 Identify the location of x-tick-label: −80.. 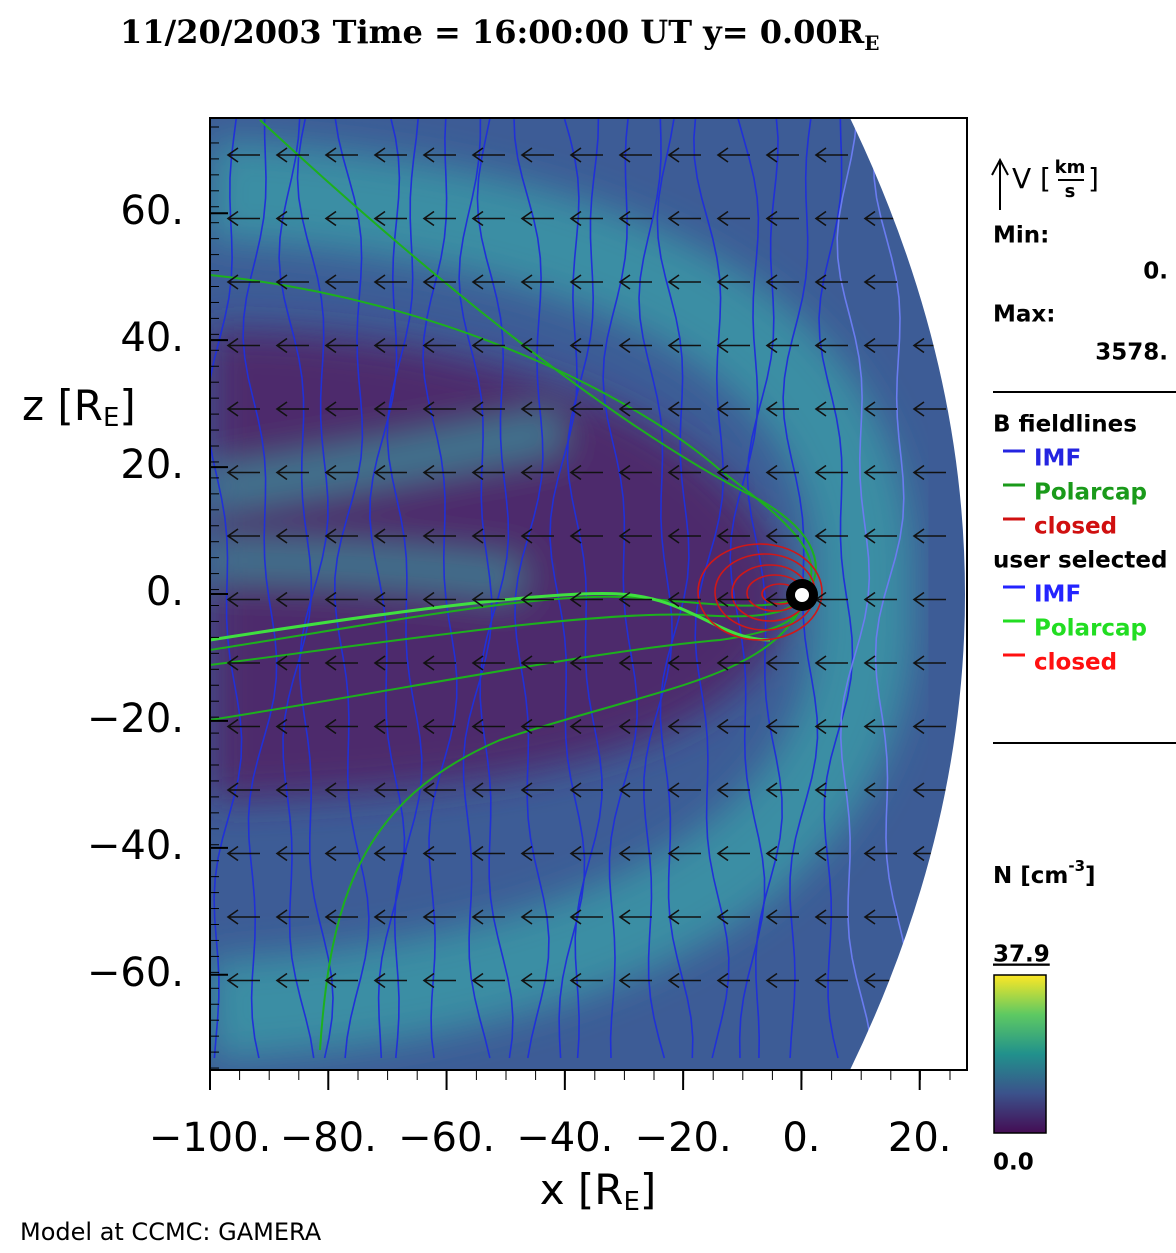
(328, 1138).